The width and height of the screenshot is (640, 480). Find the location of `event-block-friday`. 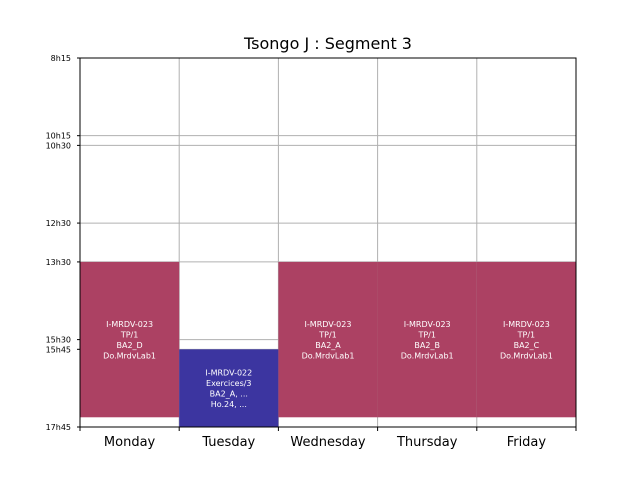

event-block-friday is located at coordinates (526, 339).